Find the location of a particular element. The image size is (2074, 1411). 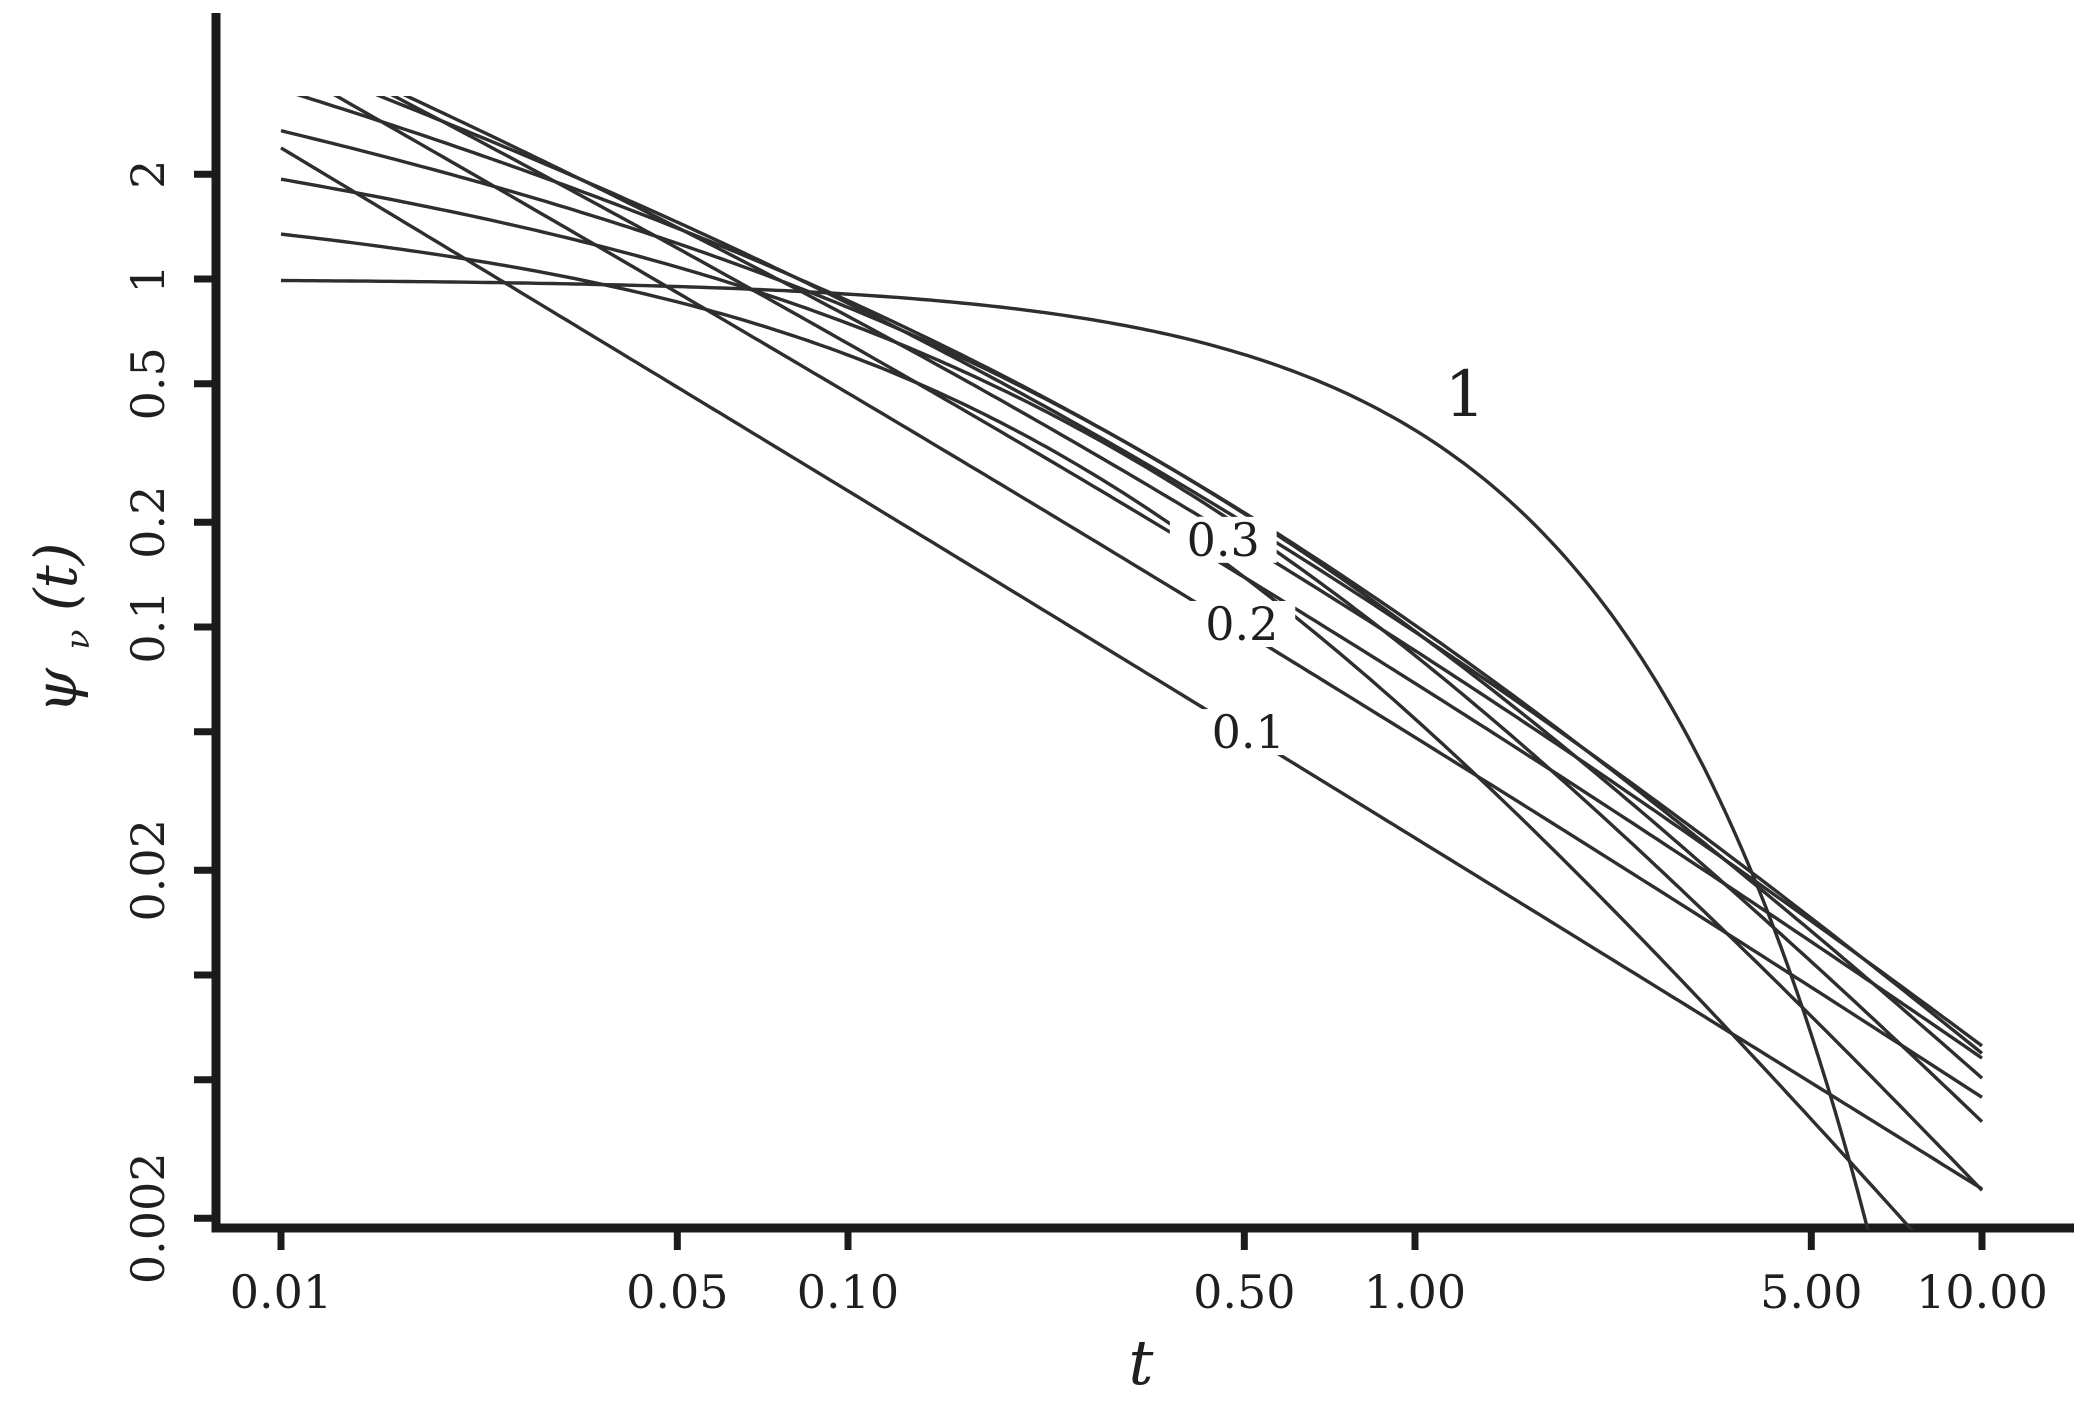

curve-label-gap-0.1 is located at coordinates (1248, 732).